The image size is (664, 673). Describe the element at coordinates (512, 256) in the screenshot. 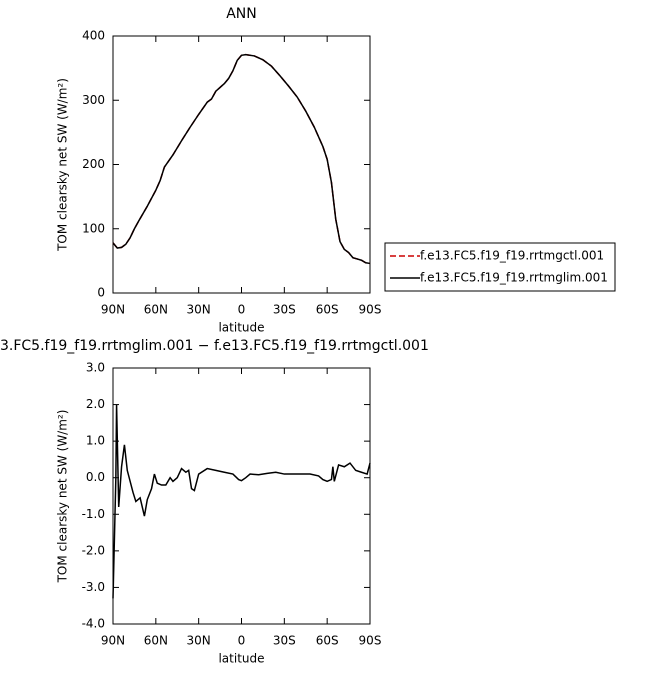

I see `legend-label: f.e13.FC5.f19_f19.rrtmgctl.001` at that location.